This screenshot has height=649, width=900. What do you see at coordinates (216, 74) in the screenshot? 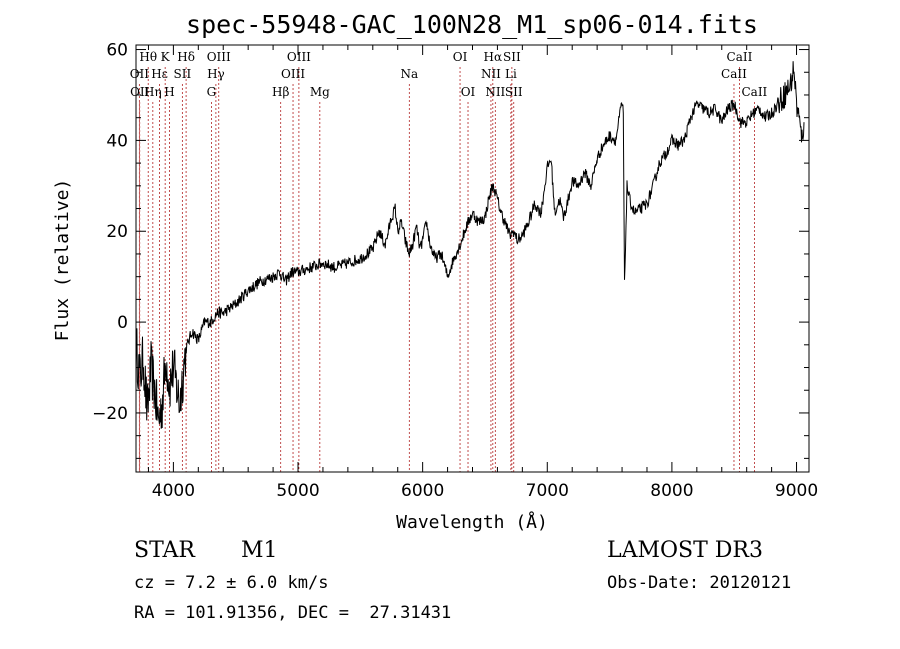
I see `spectral-line-label: Hγ` at bounding box center [216, 74].